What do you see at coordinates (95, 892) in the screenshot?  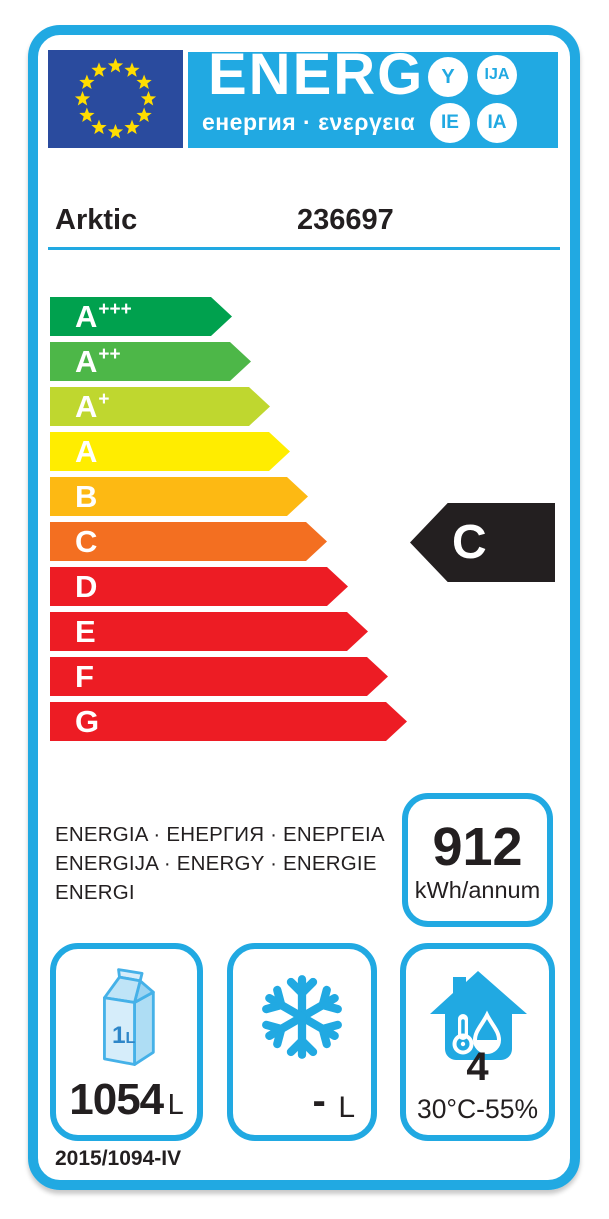 I see `energy-words-line3: ENERGI` at bounding box center [95, 892].